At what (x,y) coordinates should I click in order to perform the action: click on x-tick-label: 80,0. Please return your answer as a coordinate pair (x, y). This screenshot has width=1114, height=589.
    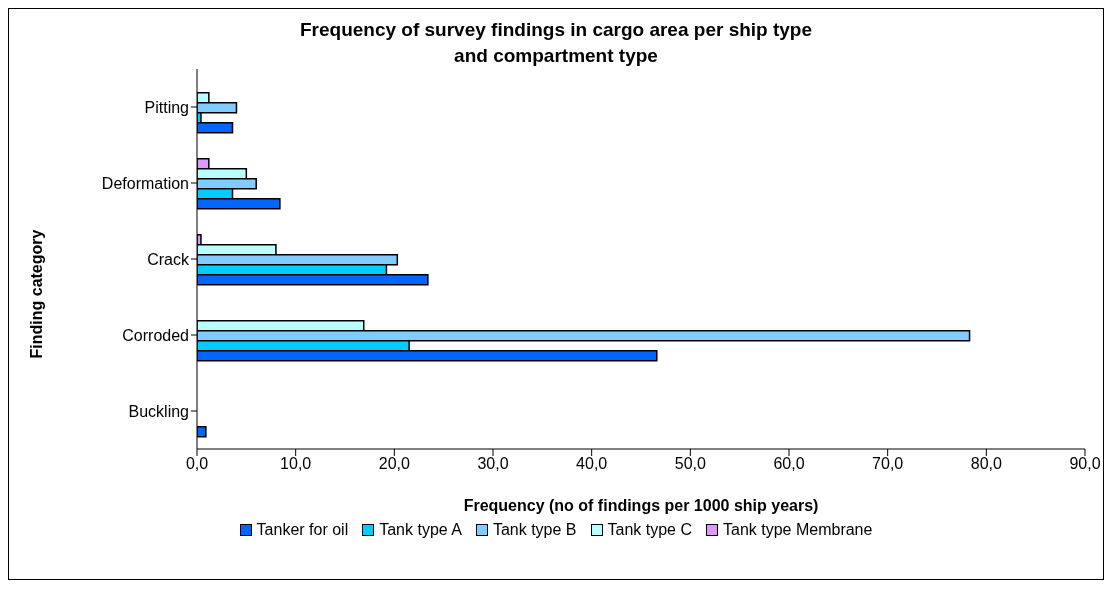
    Looking at the image, I should click on (986, 464).